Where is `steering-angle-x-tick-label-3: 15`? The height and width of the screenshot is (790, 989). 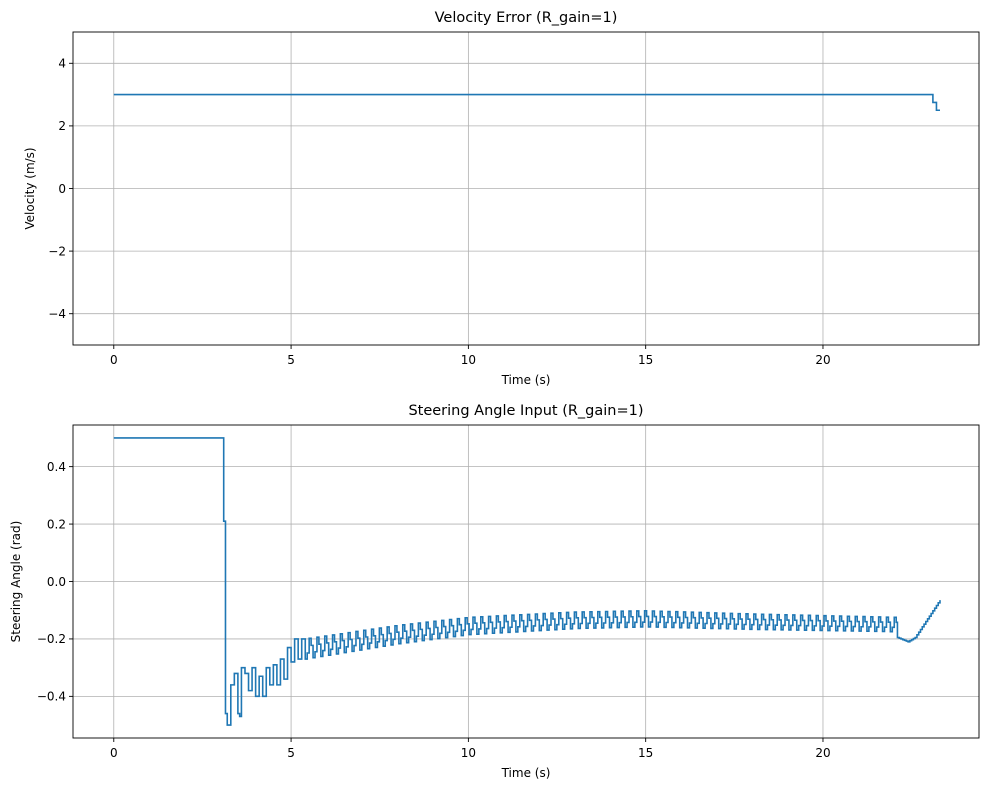 steering-angle-x-tick-label-3: 15 is located at coordinates (645, 753).